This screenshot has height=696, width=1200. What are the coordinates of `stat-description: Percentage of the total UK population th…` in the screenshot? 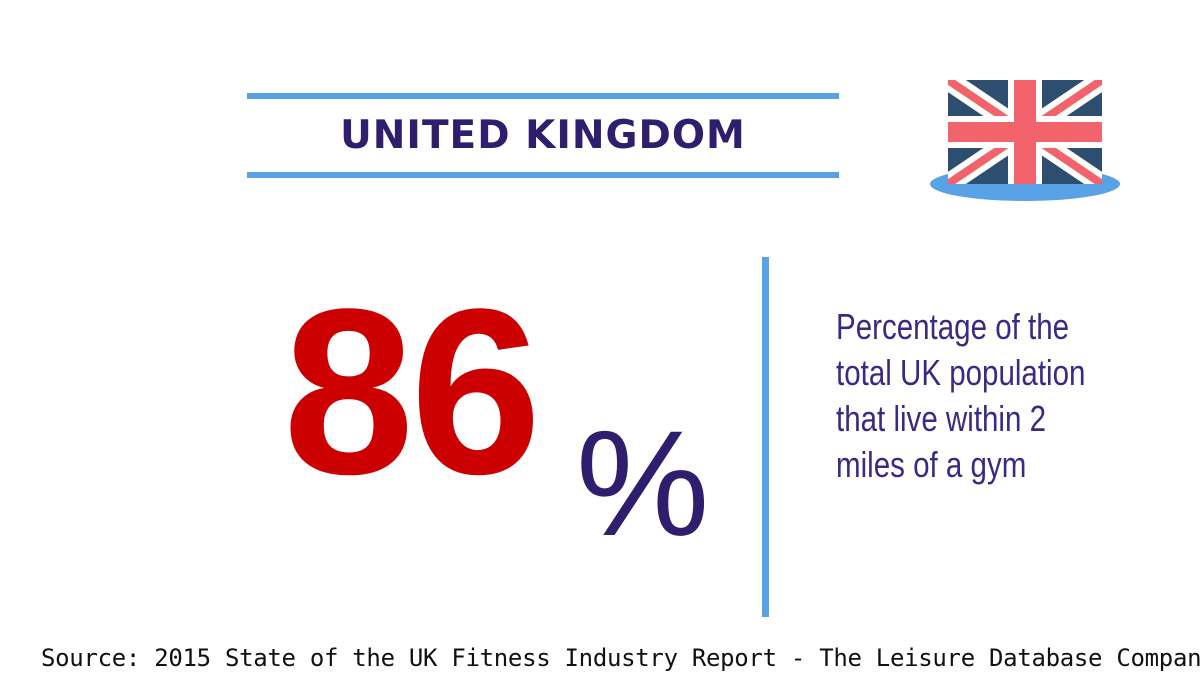 It's located at (971, 396).